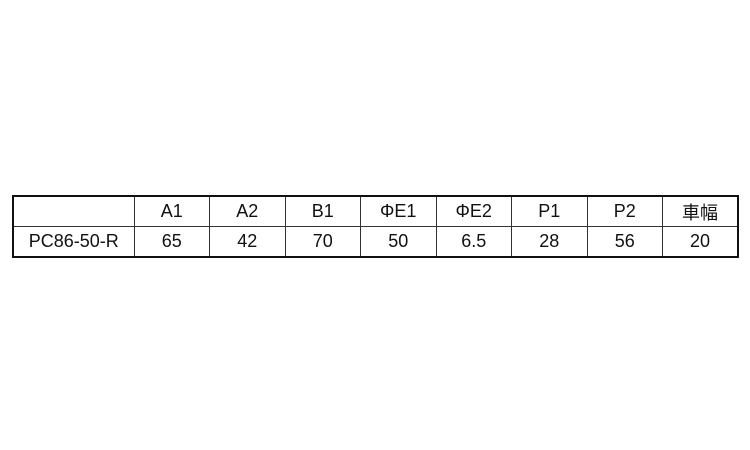 The image size is (750, 450). What do you see at coordinates (247, 242) in the screenshot?
I see `table-cell: 42` at bounding box center [247, 242].